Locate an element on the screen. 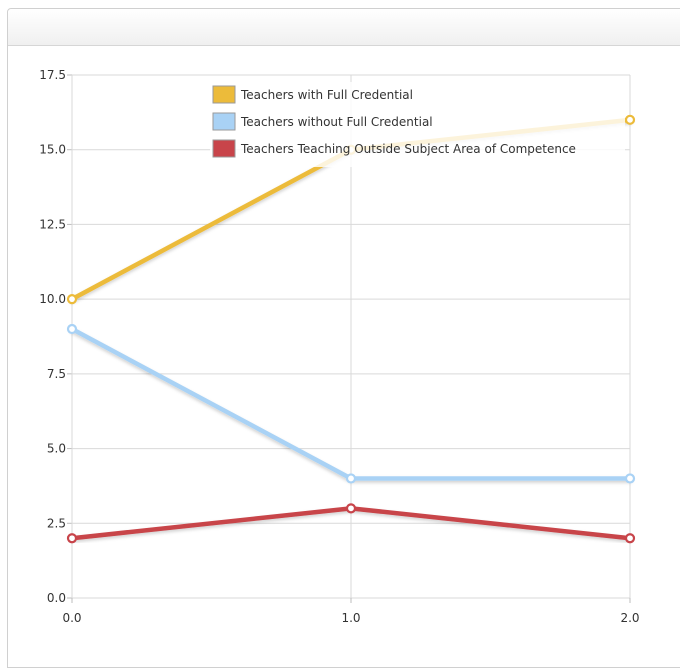 This screenshot has height=668, width=680. y-tick-label: 7.5 is located at coordinates (56, 374).